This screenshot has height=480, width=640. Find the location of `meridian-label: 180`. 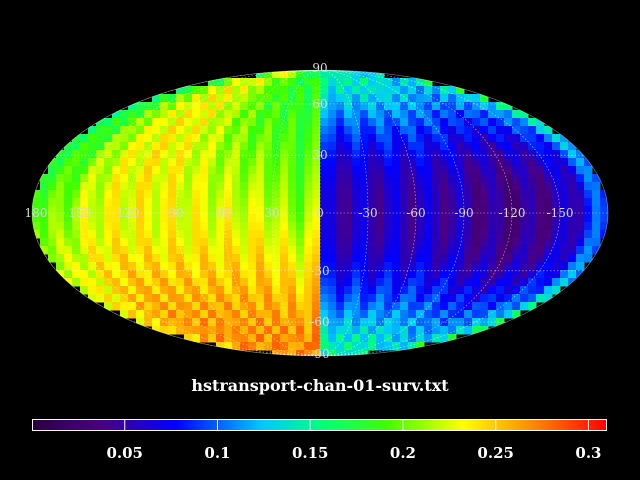

meridian-label: 180 is located at coordinates (36, 213).